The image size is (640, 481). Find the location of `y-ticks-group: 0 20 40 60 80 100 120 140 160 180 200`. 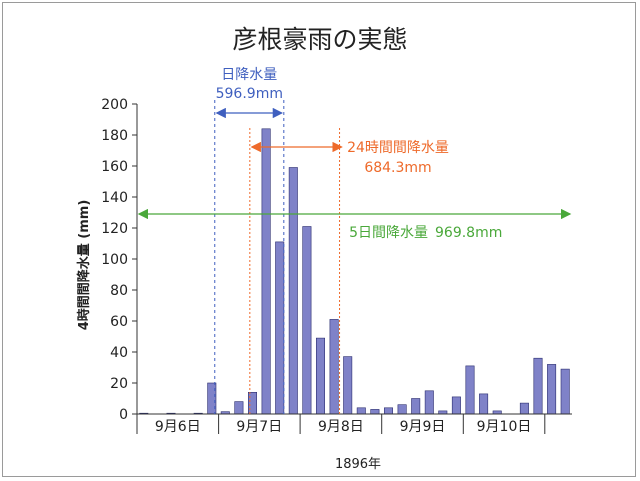

y-ticks-group: 0 20 40 60 80 100 120 140 160 180 200 is located at coordinates (119, 260).